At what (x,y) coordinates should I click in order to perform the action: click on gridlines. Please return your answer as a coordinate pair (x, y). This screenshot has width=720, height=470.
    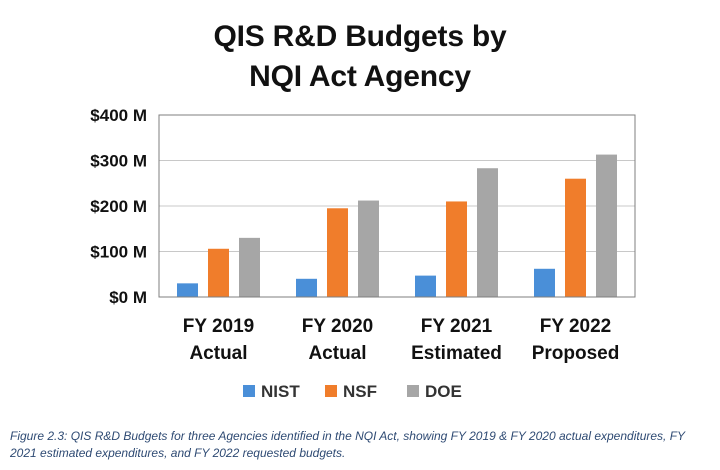
    Looking at the image, I should click on (397, 206).